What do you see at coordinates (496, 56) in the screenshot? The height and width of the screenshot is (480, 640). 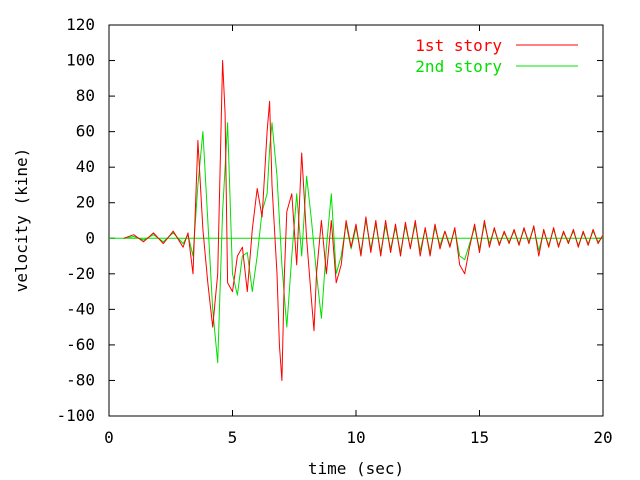 I see `legend: 1st story 2nd story` at bounding box center [496, 56].